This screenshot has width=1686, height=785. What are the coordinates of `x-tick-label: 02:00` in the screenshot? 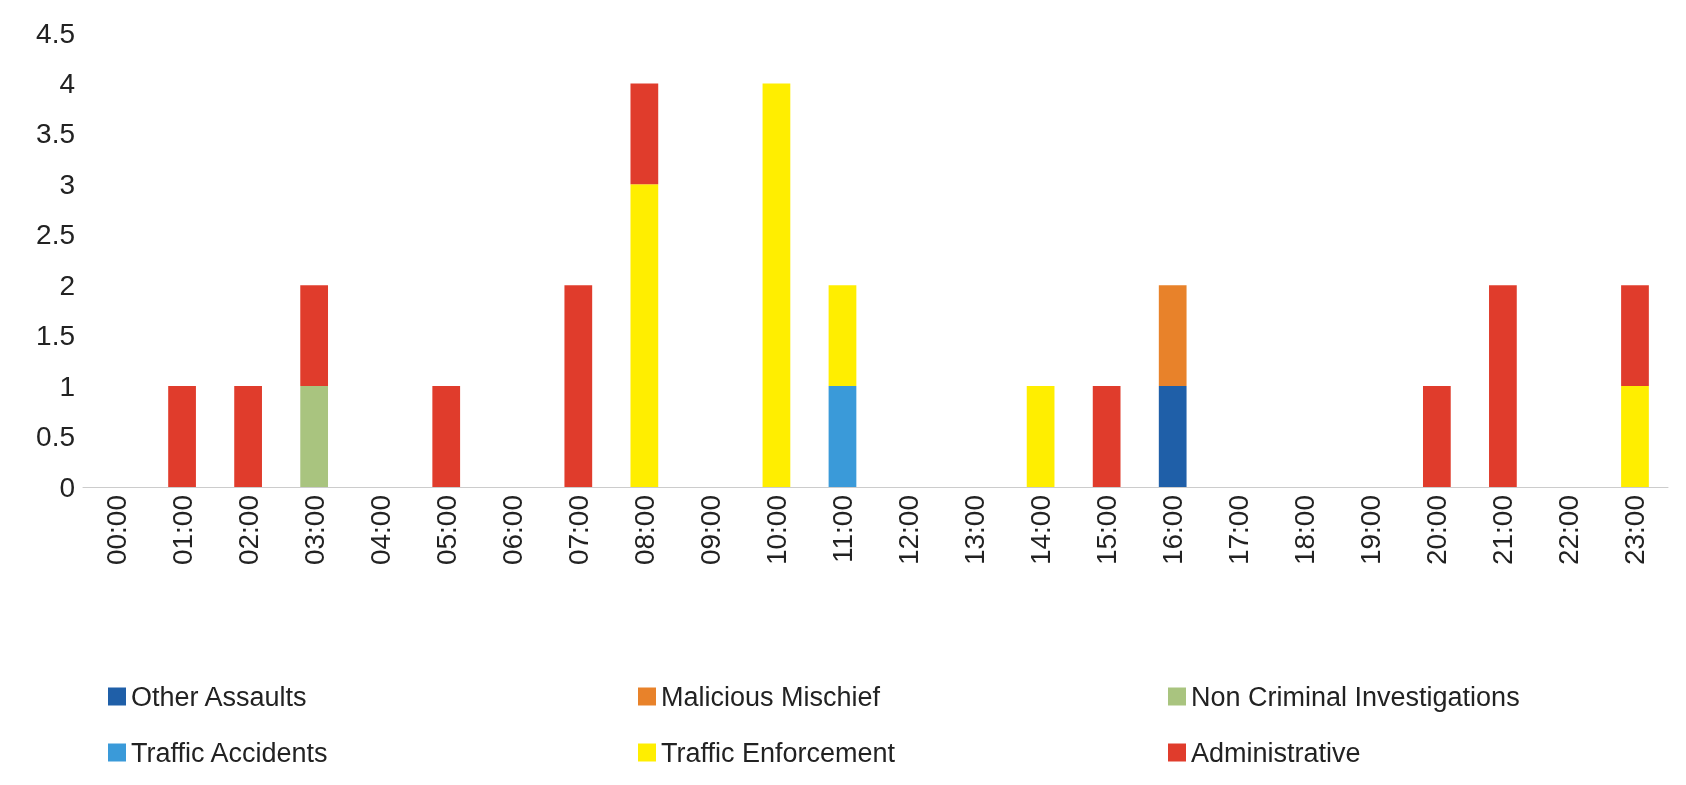 It's located at (248, 530).